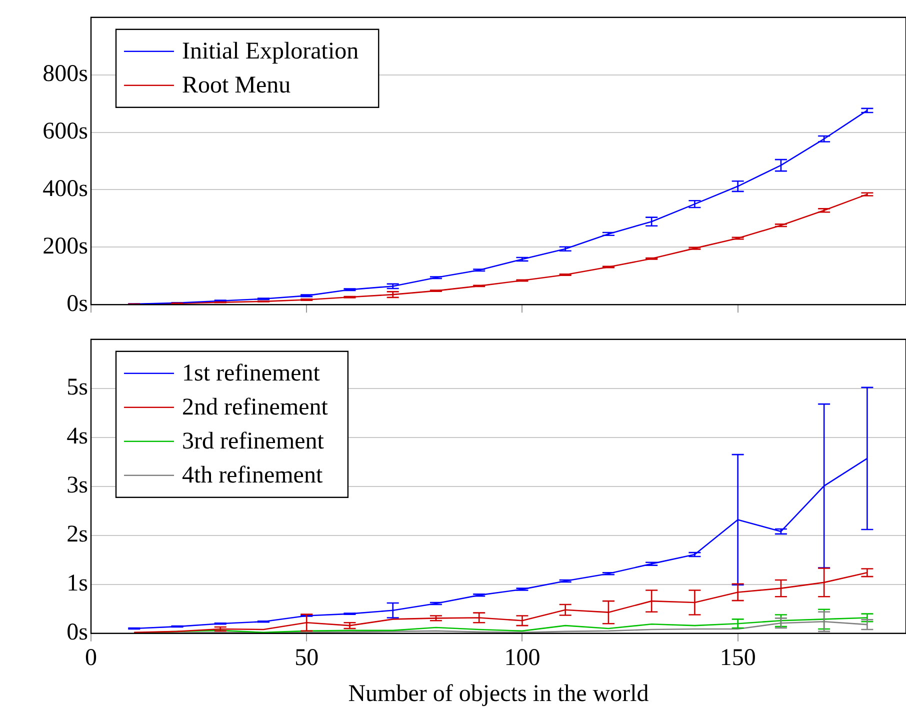  Describe the element at coordinates (77, 535) in the screenshot. I see `y-tick-label: 2s` at that location.